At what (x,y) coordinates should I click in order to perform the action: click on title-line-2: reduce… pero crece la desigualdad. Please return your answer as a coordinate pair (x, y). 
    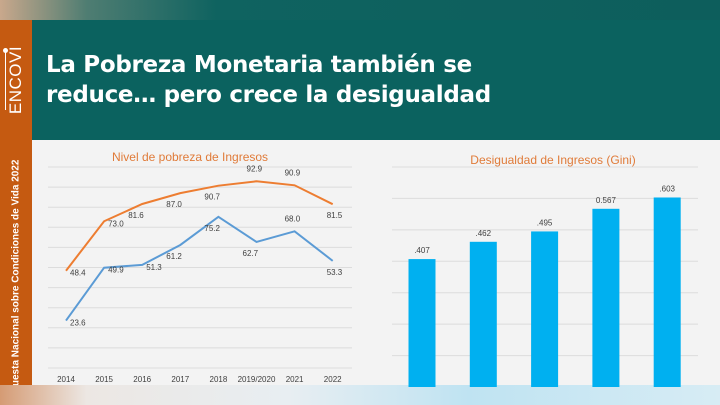
    Looking at the image, I should click on (268, 95).